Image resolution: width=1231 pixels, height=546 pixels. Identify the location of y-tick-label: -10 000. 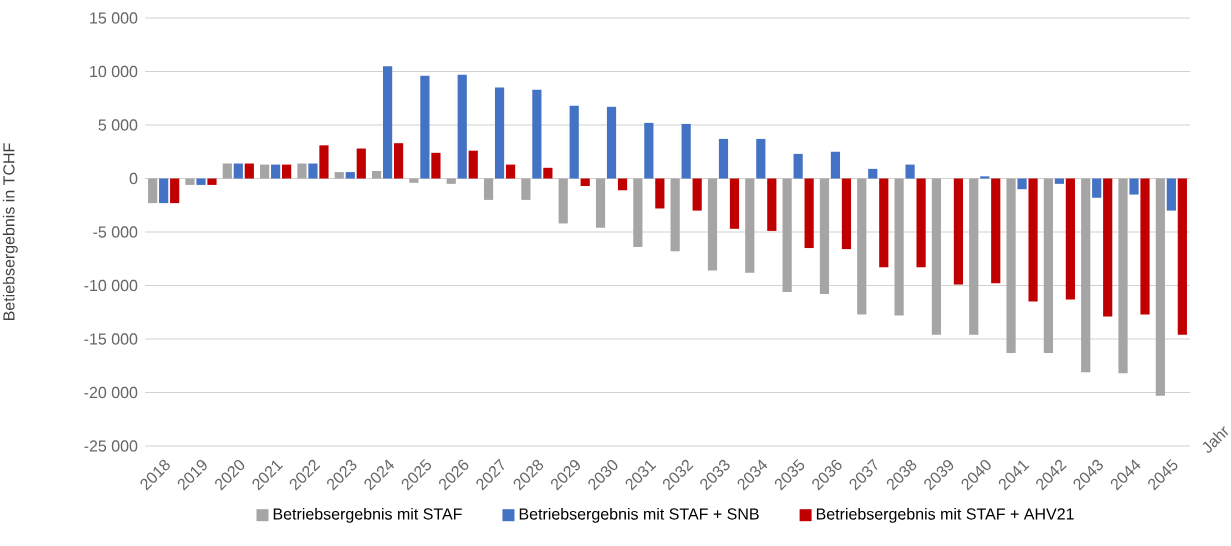
(111, 285).